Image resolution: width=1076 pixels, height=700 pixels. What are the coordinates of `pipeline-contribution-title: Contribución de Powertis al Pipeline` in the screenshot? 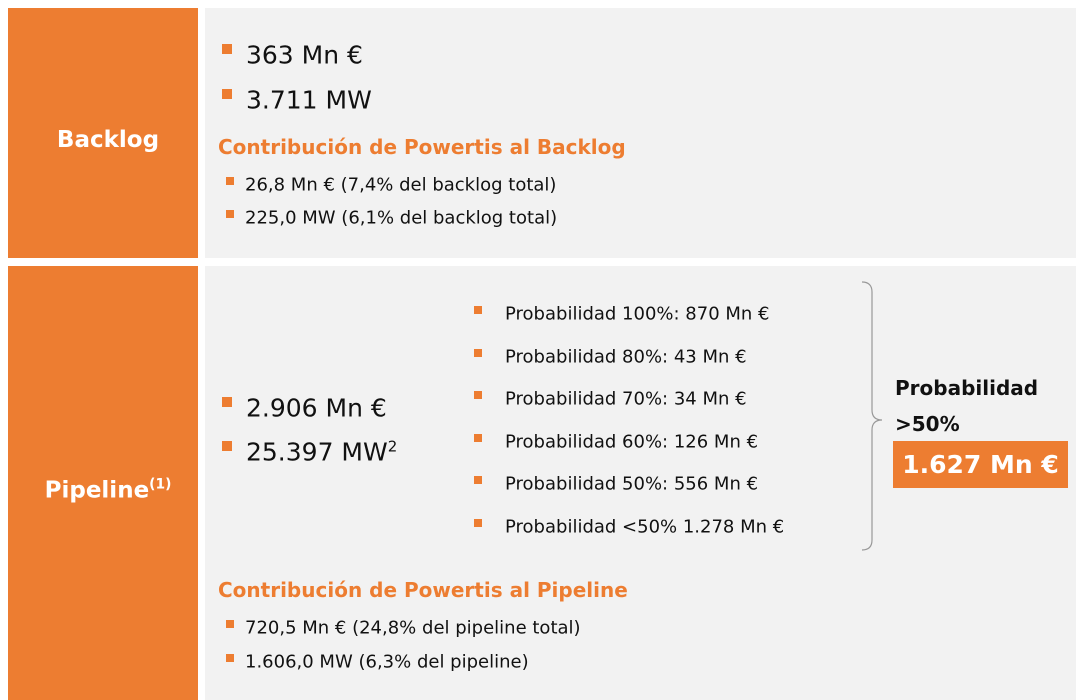 It's located at (423, 590).